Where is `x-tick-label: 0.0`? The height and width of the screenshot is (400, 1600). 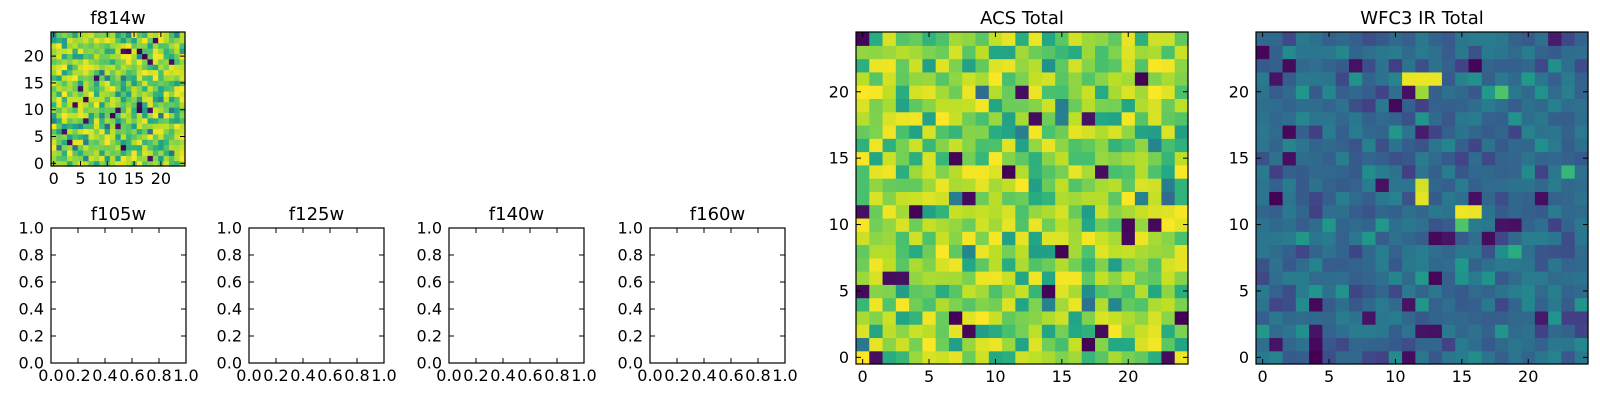
x-tick-label: 0.0 is located at coordinates (448, 375).